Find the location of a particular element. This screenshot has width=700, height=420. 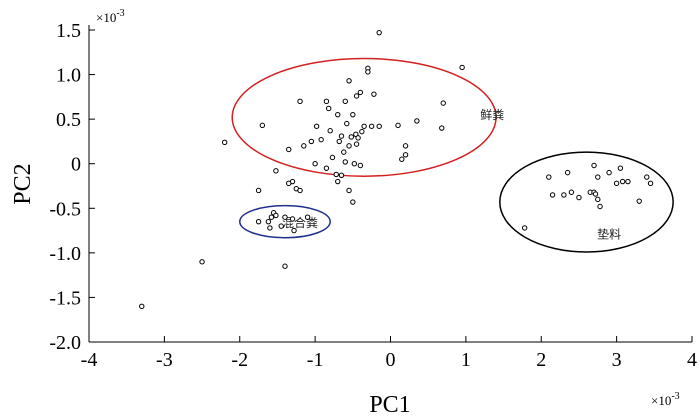

y-tick-label: 0 is located at coordinates (76, 165).